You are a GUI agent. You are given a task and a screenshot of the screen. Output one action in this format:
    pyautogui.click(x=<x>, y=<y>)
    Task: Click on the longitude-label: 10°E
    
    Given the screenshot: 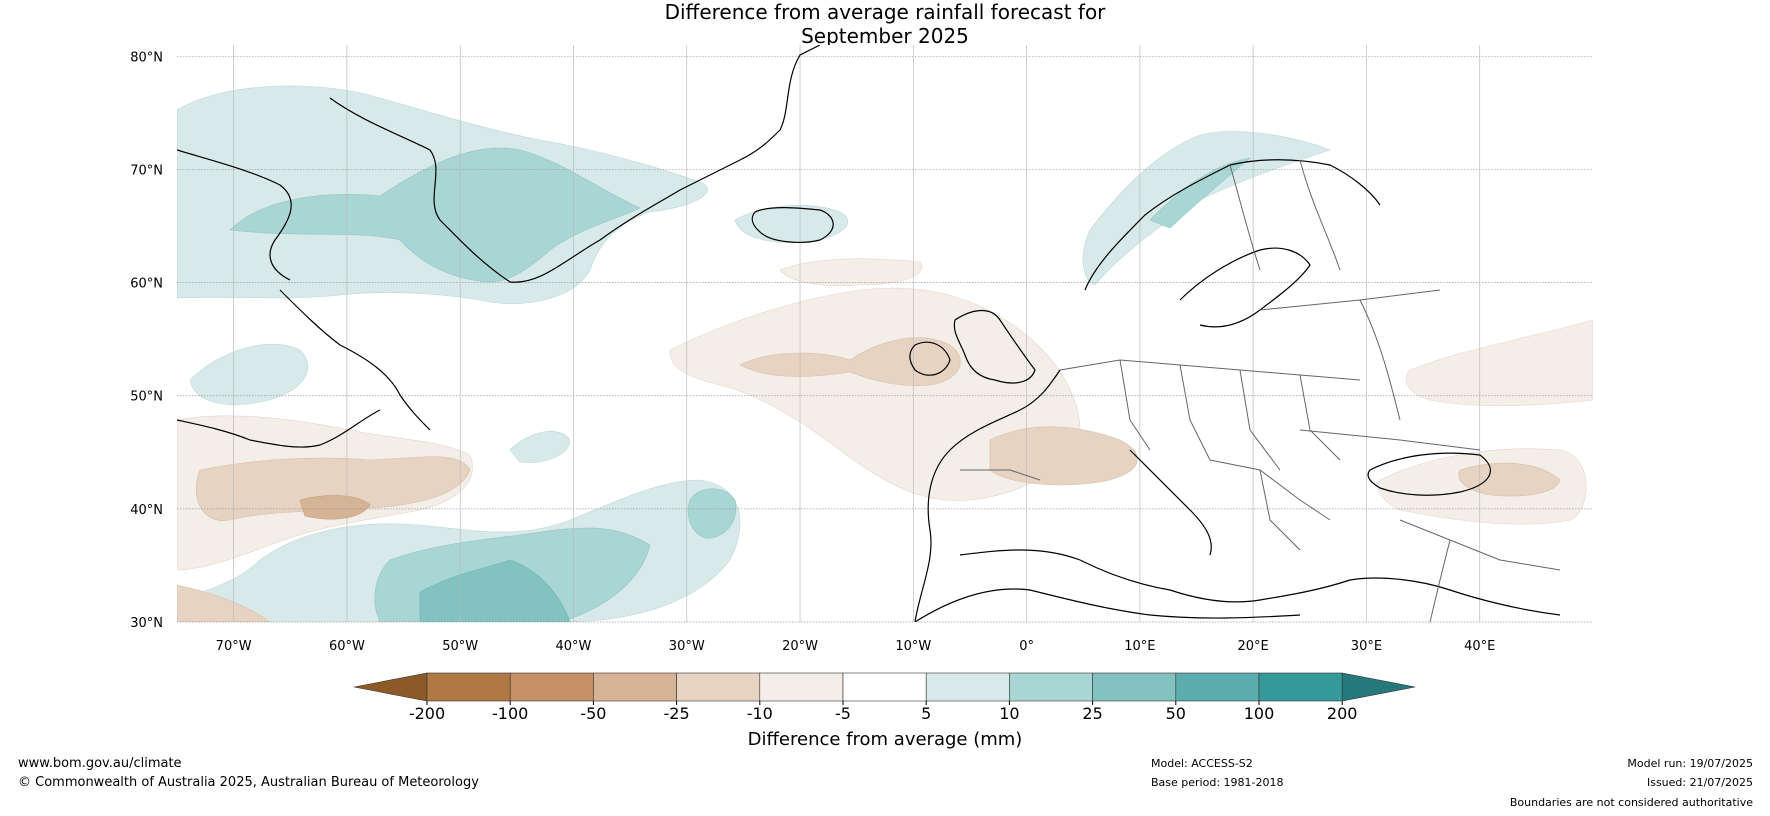 What is the action you would take?
    pyautogui.click(x=1139, y=646)
    